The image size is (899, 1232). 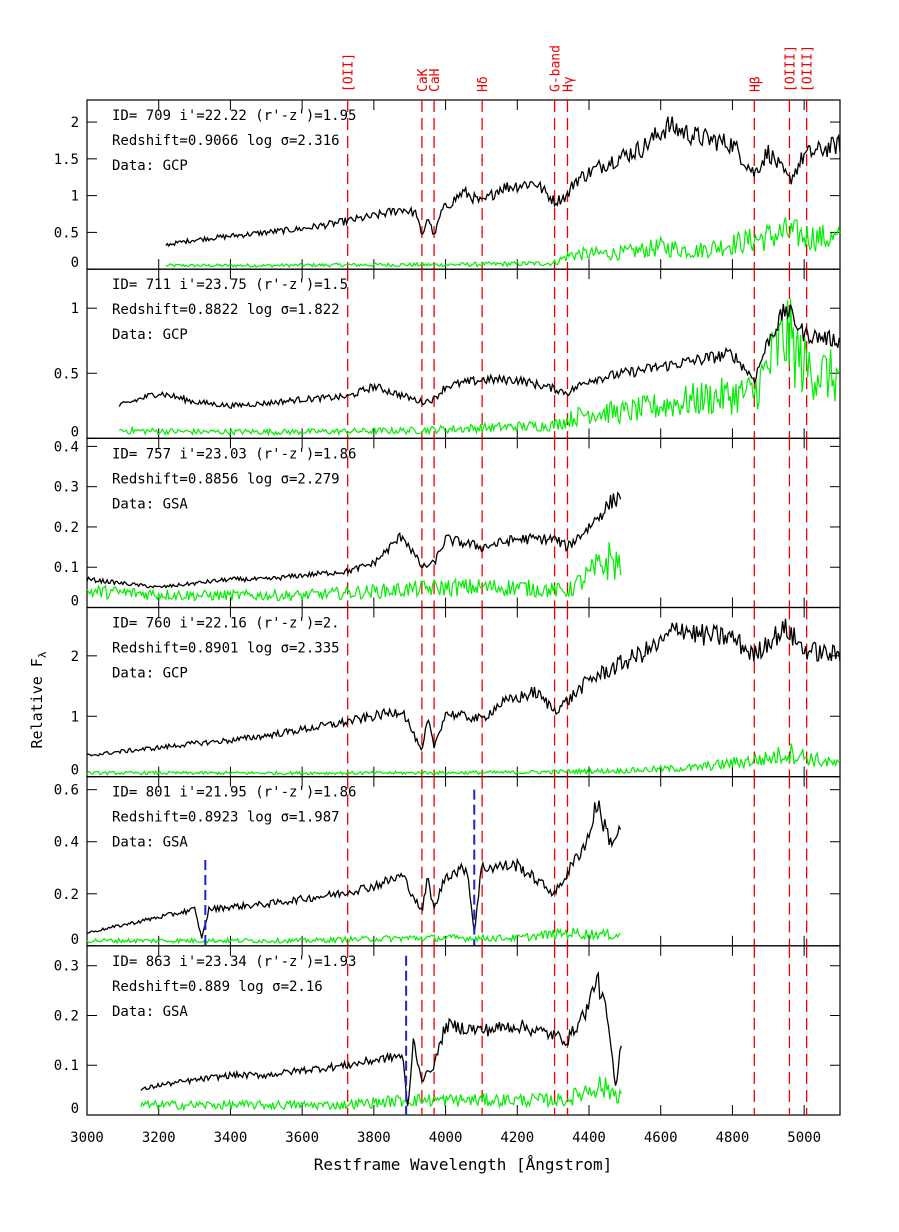 I want to click on line-label: CaK, so click(x=423, y=80).